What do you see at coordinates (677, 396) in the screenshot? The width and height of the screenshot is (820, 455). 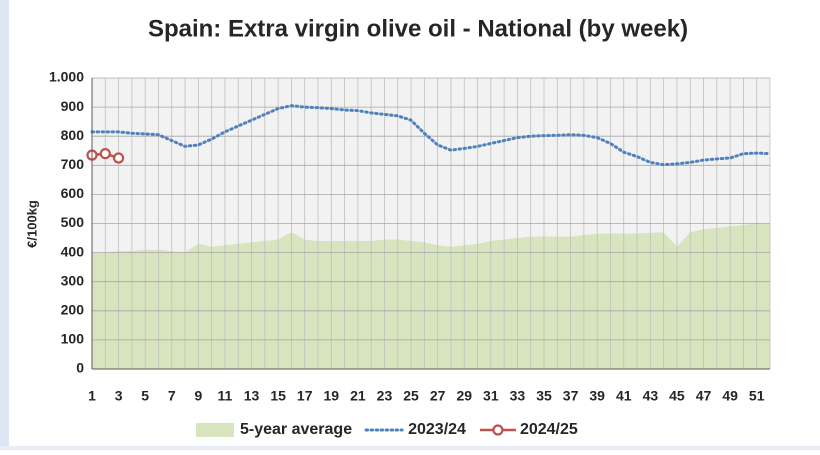 I see `x-tick-label: 45` at bounding box center [677, 396].